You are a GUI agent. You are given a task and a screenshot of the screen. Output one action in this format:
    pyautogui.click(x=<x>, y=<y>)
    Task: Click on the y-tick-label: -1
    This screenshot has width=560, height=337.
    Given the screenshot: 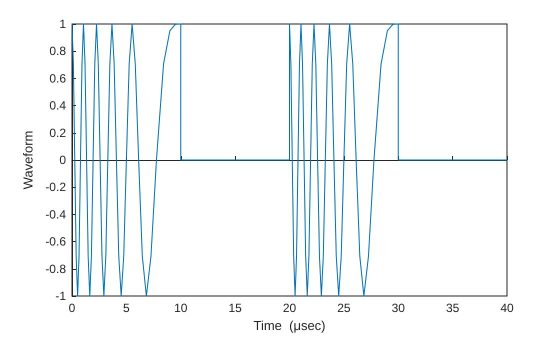 What is the action you would take?
    pyautogui.click(x=60, y=296)
    